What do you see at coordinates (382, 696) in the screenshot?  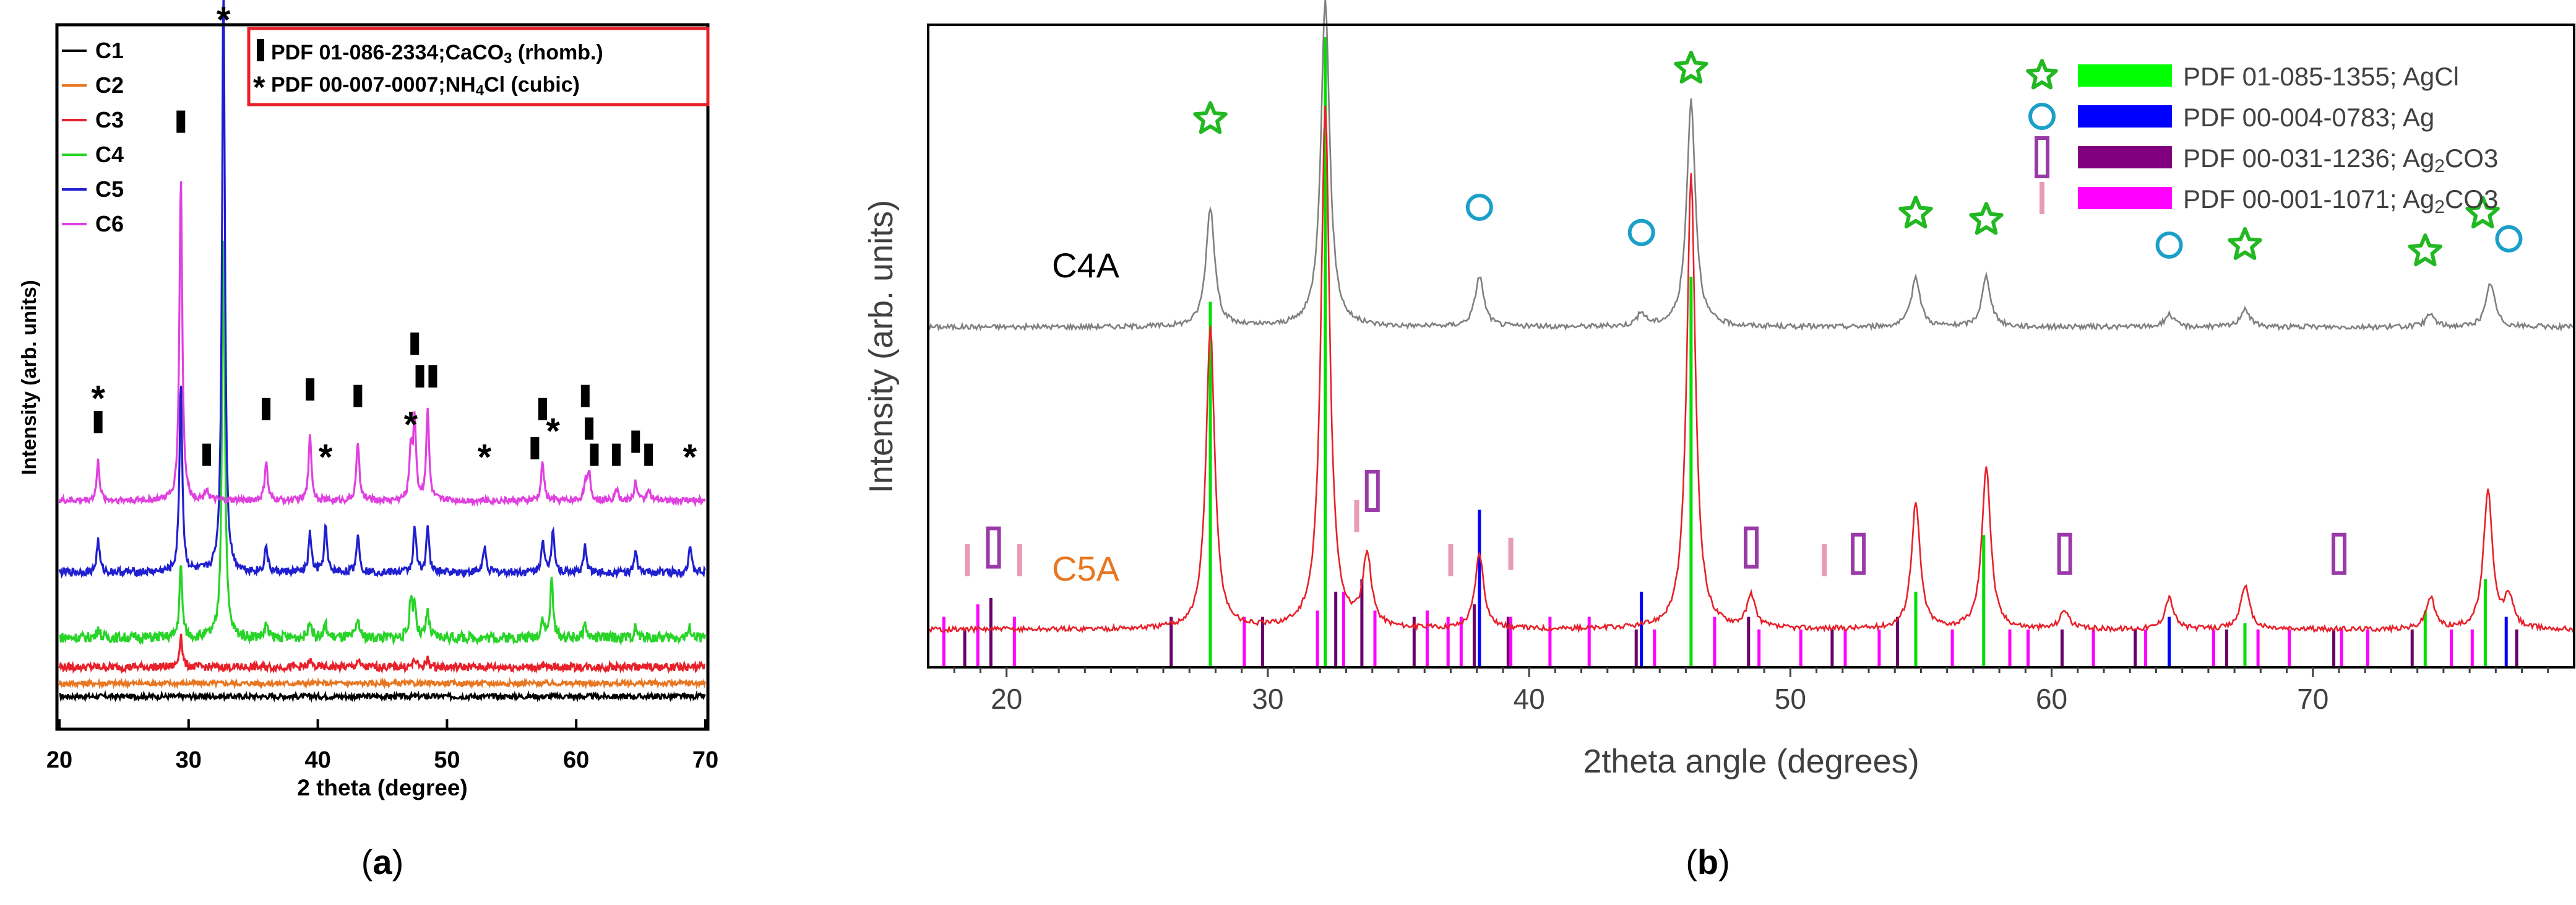 I see `panel-a-series-line-c1` at bounding box center [382, 696].